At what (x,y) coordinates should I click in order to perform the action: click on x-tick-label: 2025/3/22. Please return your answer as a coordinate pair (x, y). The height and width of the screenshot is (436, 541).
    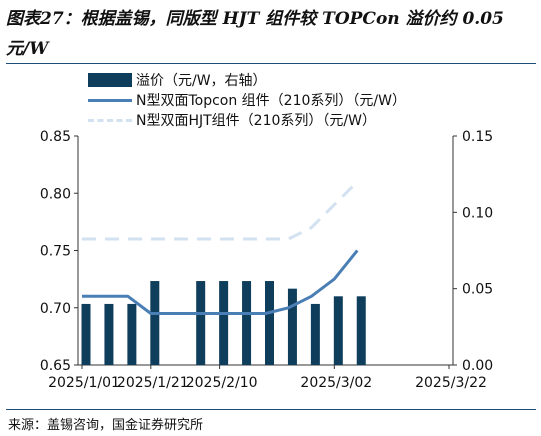
    Looking at the image, I should click on (451, 383).